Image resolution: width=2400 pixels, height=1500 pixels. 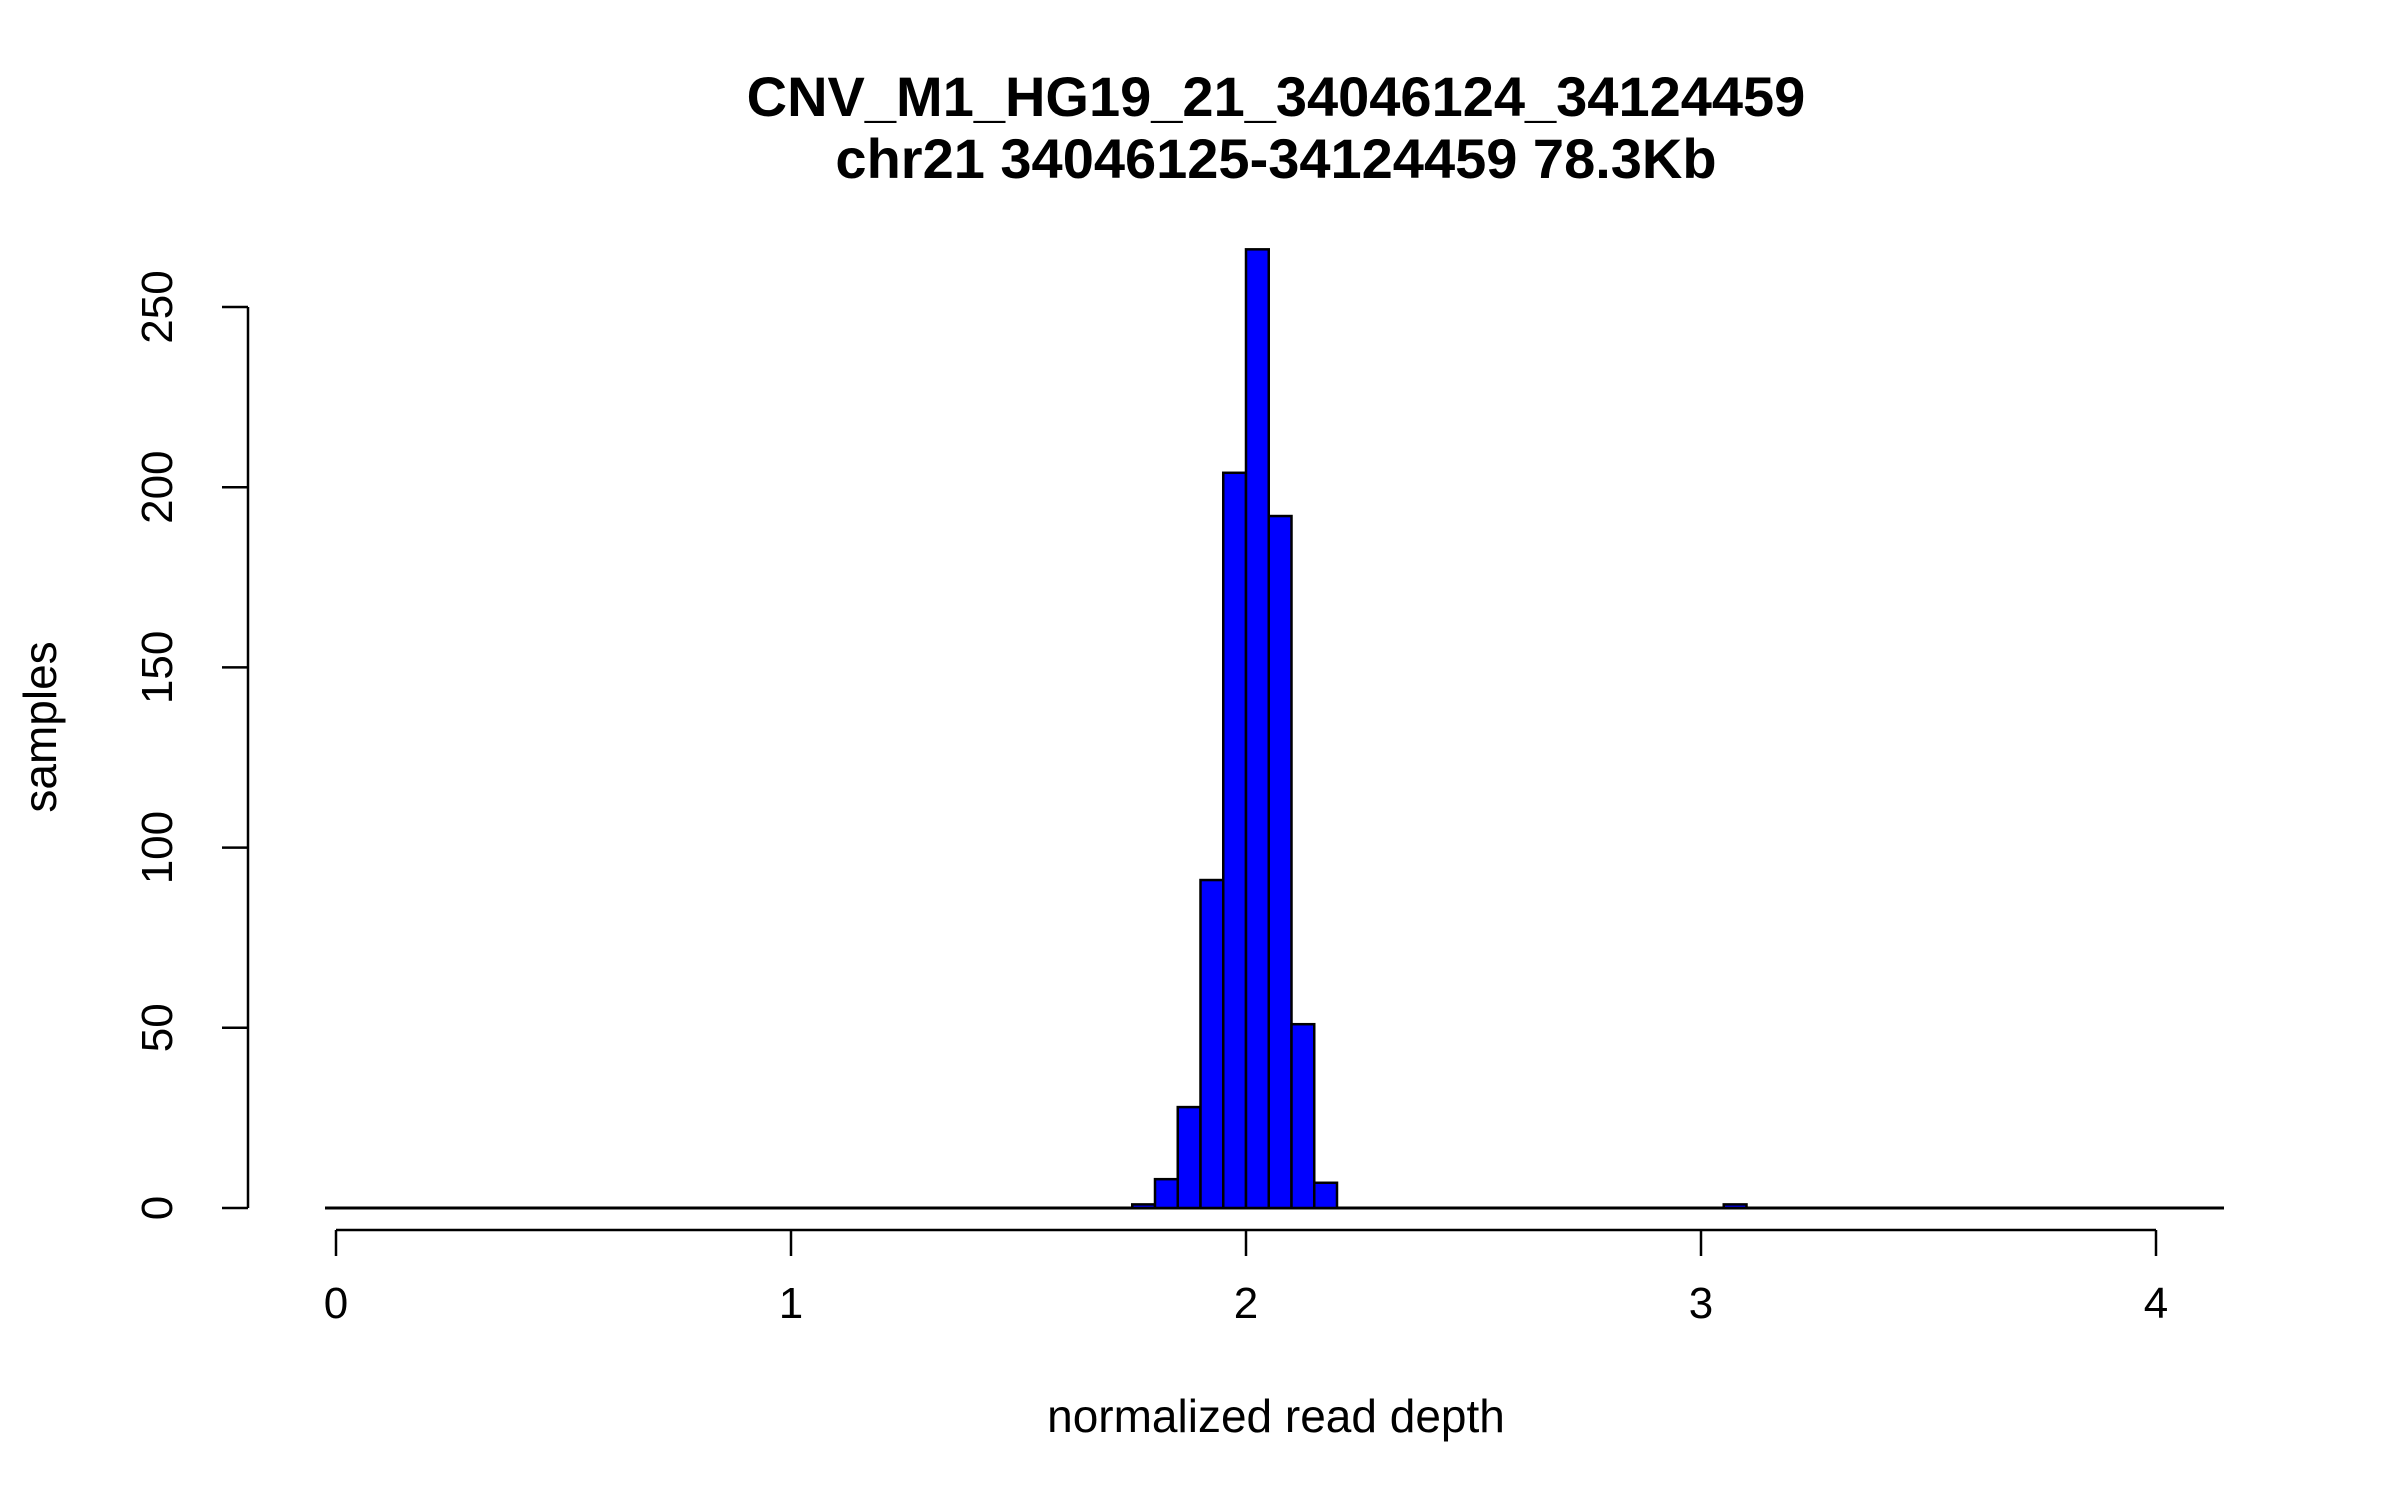 I want to click on y-tick-label: 50, so click(x=157, y=1027).